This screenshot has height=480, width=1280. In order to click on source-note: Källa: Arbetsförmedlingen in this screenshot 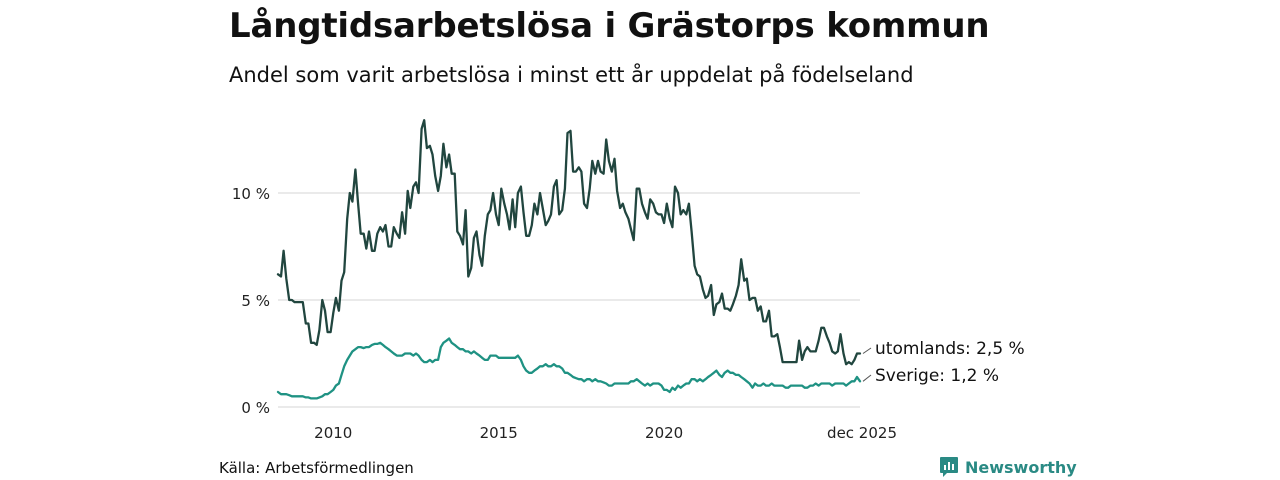, I will do `click(316, 468)`.